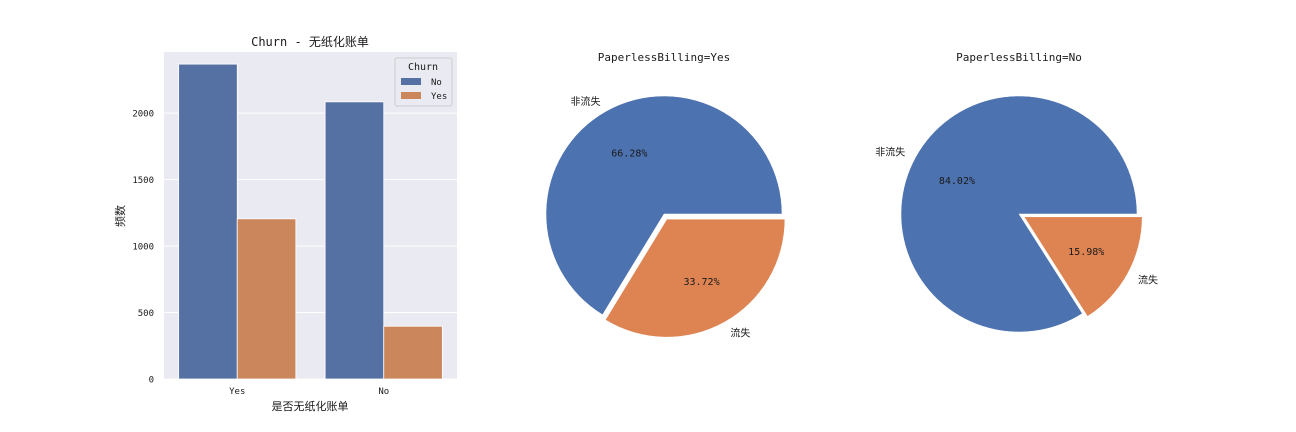  What do you see at coordinates (436, 83) in the screenshot?
I see `legend-label-no: No` at bounding box center [436, 83].